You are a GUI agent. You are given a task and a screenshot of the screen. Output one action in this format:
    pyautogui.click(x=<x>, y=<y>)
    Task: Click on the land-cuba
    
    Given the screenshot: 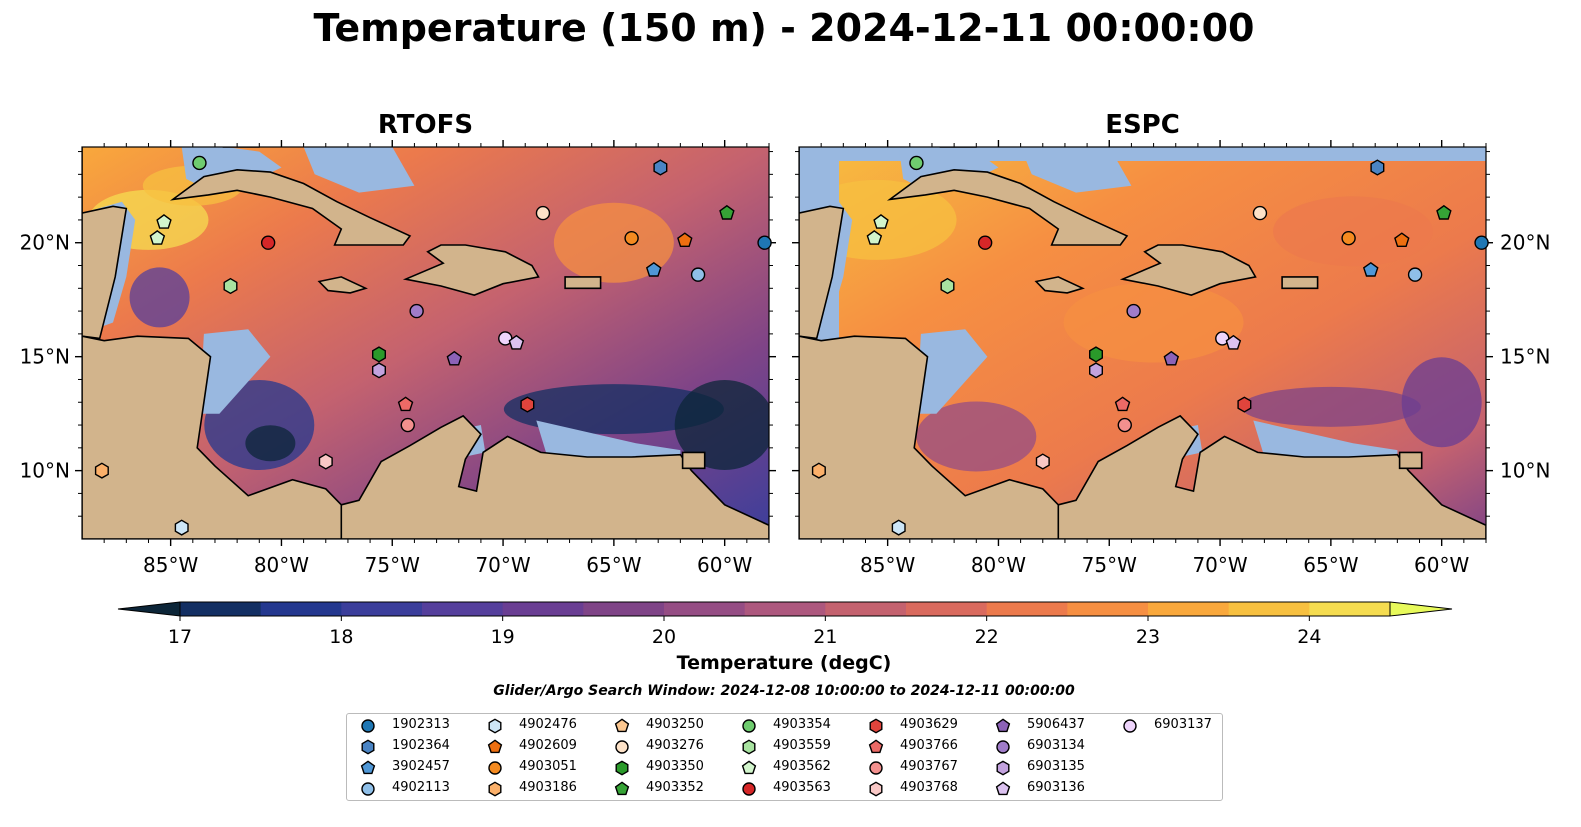 What is the action you would take?
    pyautogui.click(x=290, y=207)
    